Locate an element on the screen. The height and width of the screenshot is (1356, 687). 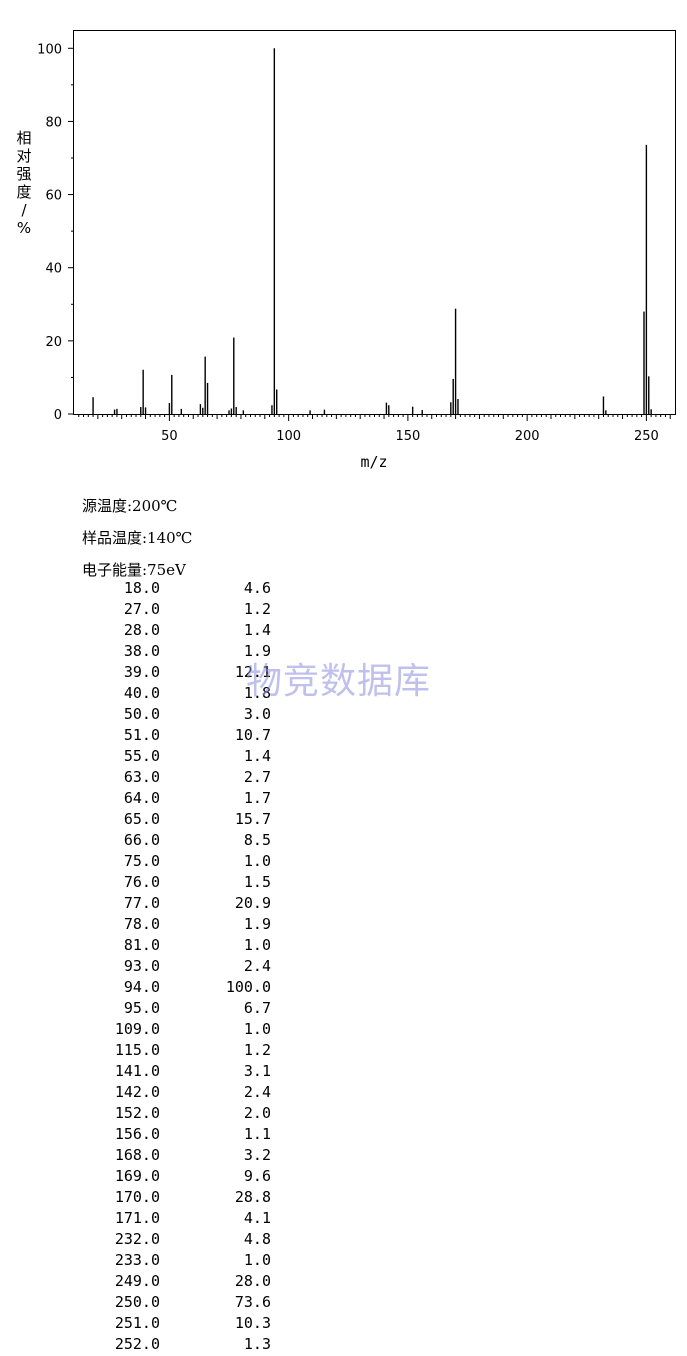
peak-intensity: 1.5 is located at coordinates (257, 882).